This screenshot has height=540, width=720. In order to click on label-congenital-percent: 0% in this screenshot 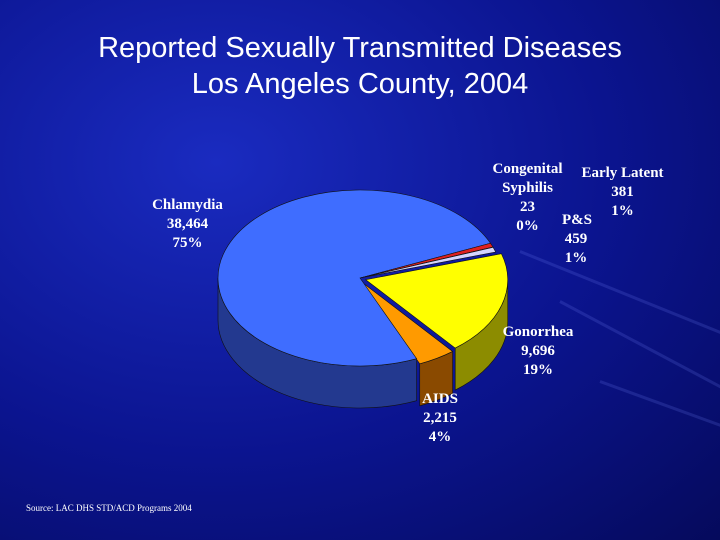, I will do `click(527, 226)`.